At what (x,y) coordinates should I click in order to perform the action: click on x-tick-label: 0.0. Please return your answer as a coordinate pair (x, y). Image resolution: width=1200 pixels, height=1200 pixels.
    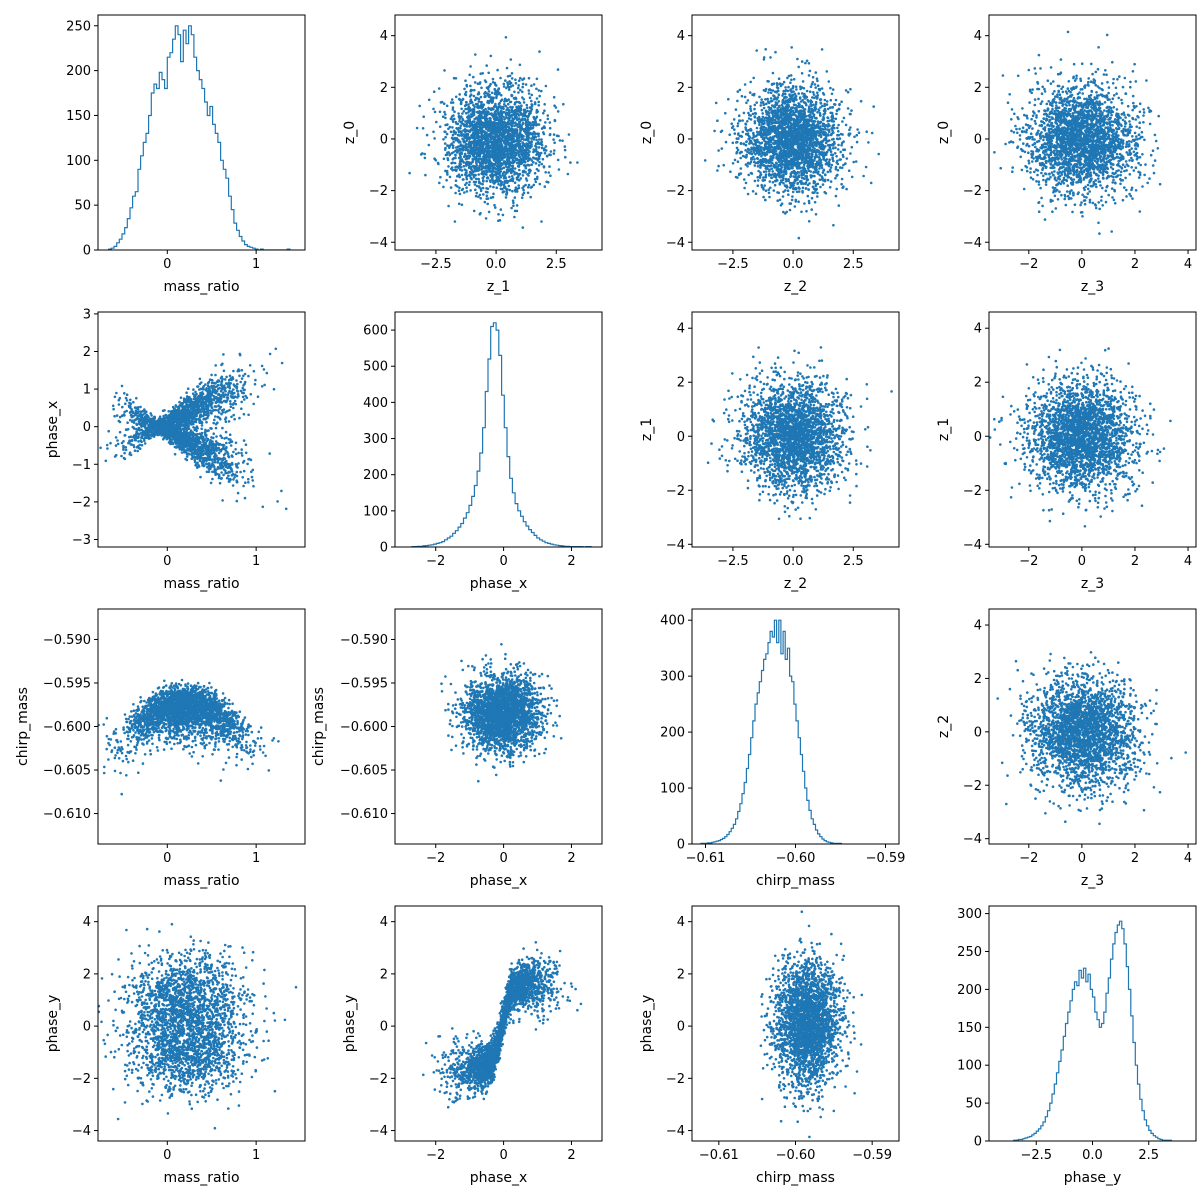
    Looking at the image, I should click on (496, 264).